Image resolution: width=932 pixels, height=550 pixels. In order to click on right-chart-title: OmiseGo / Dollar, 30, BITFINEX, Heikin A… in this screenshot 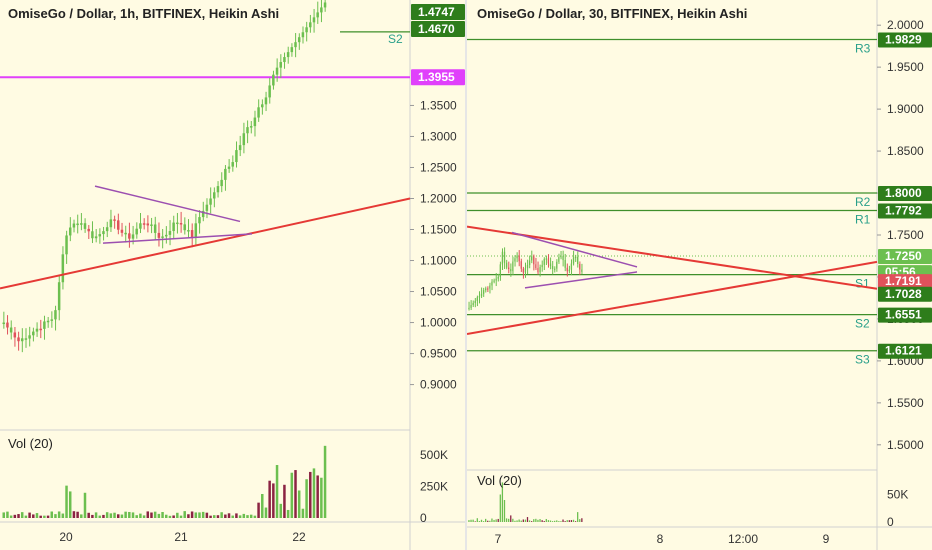, I will do `click(612, 13)`.